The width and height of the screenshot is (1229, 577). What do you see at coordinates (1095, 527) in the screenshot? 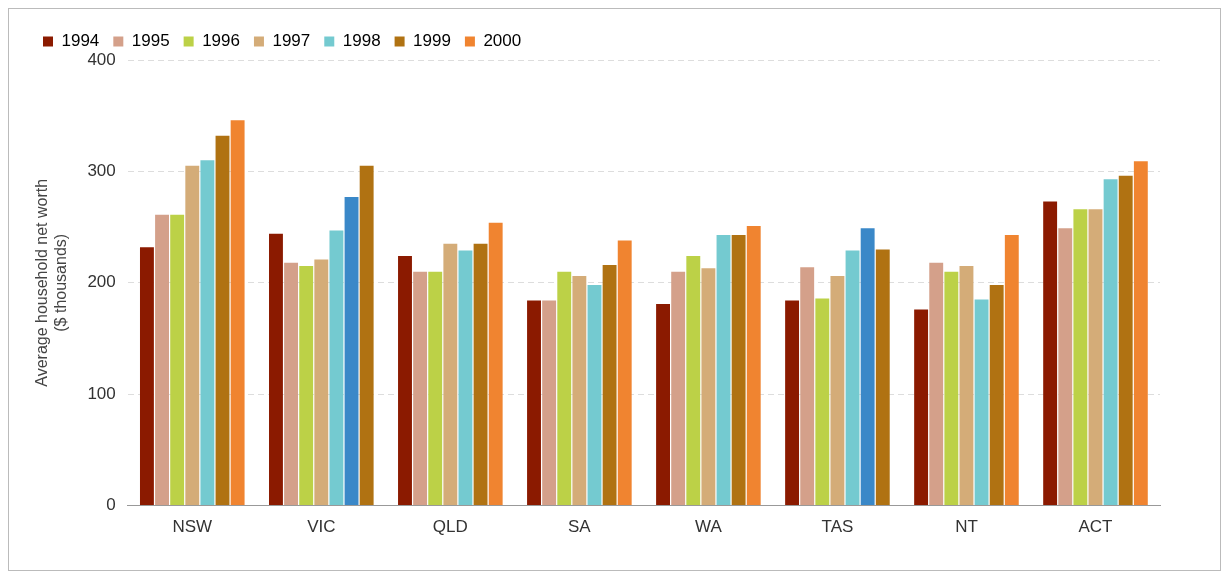
I see `x-tick-label: ACT` at bounding box center [1095, 527].